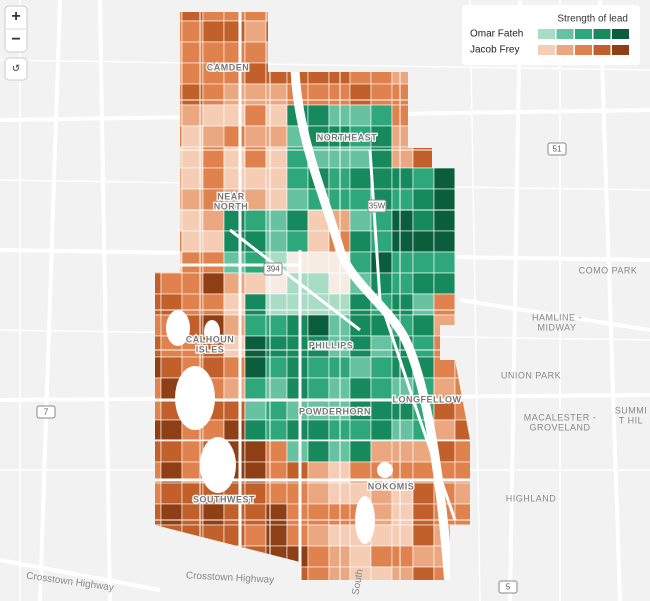 The width and height of the screenshot is (650, 601). I want to click on place-label: COMO PARK, so click(608, 270).